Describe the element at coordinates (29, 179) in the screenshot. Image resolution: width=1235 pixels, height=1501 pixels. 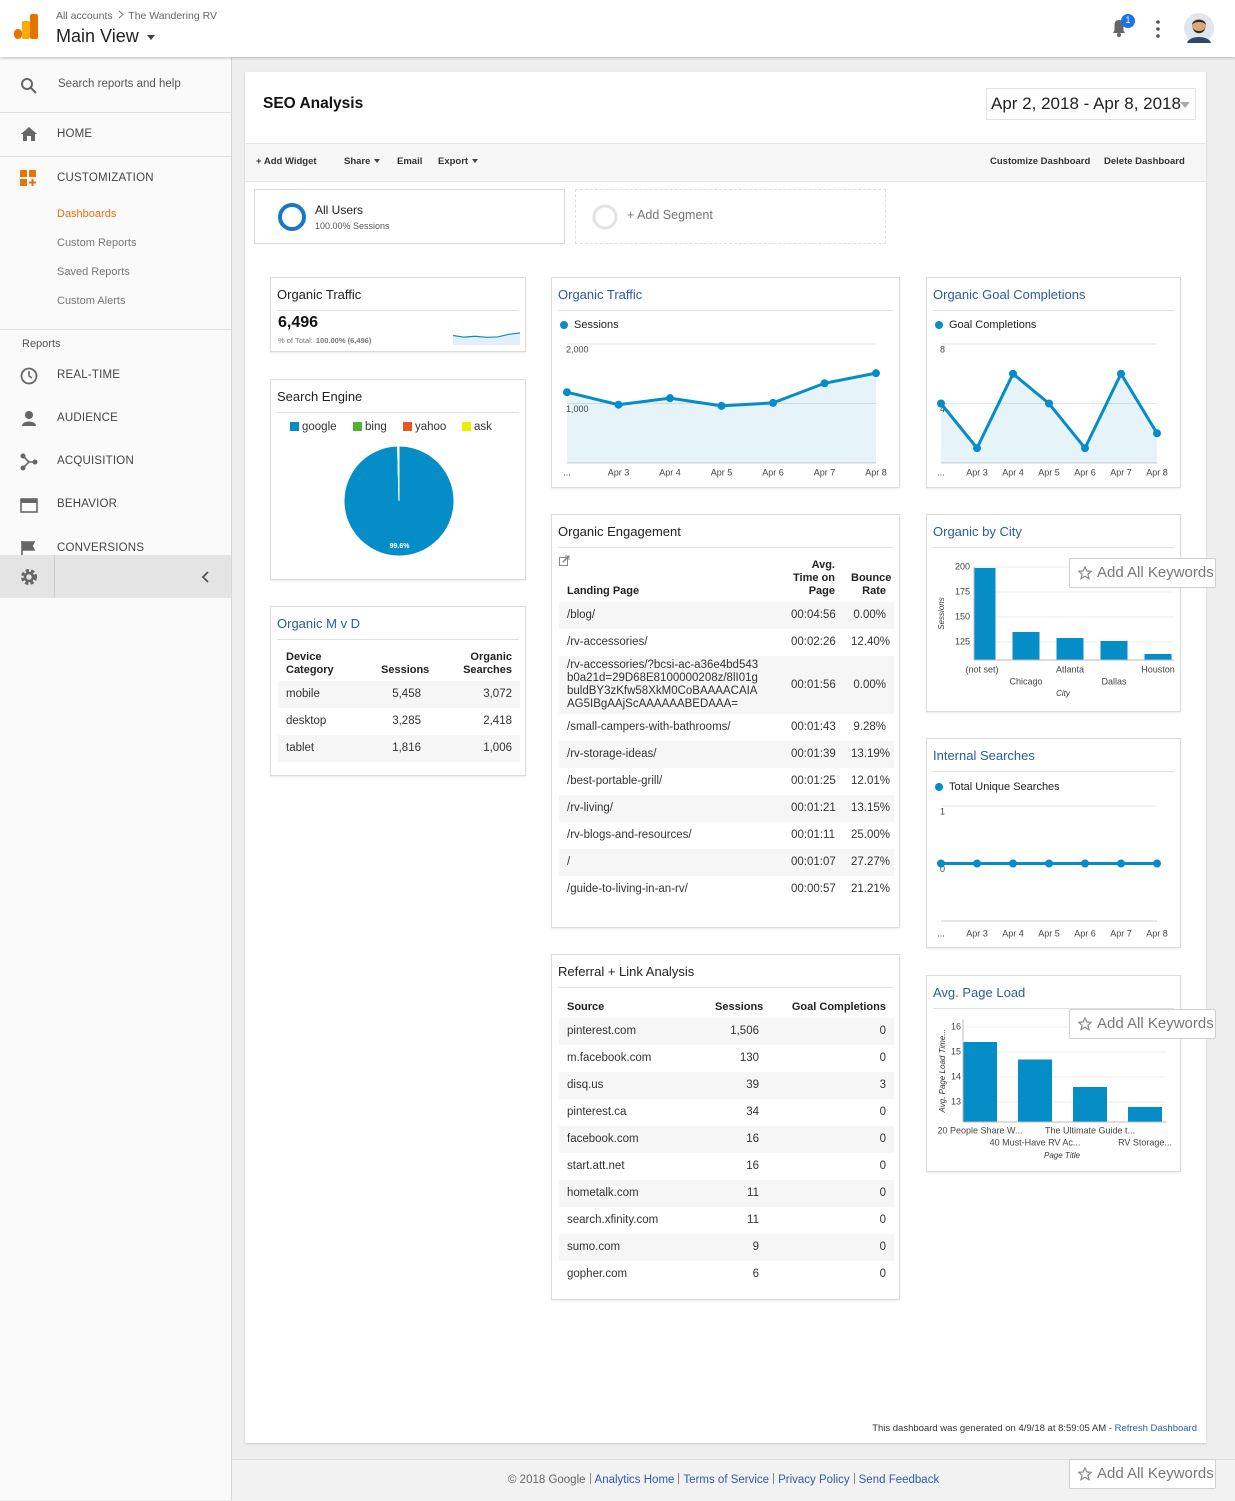
I see `customization-icon` at that location.